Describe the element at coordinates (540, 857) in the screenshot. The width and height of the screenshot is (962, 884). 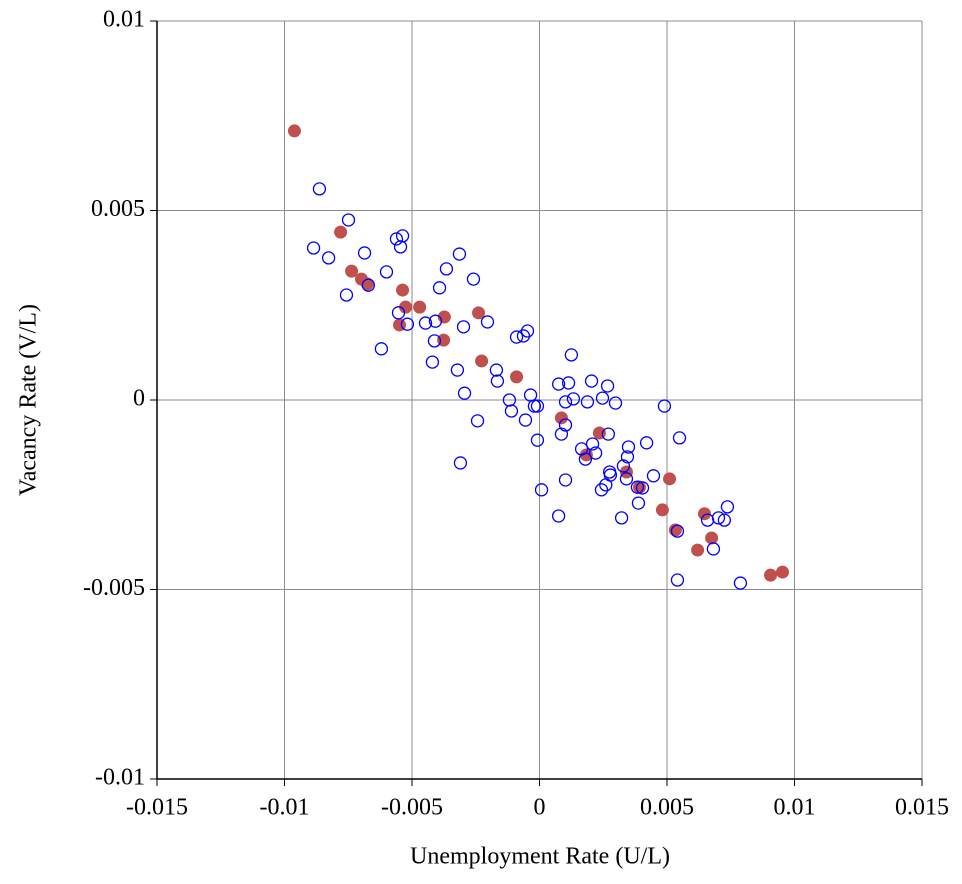
I see `x-axis-label: Unemployment Rate (U/L)` at that location.